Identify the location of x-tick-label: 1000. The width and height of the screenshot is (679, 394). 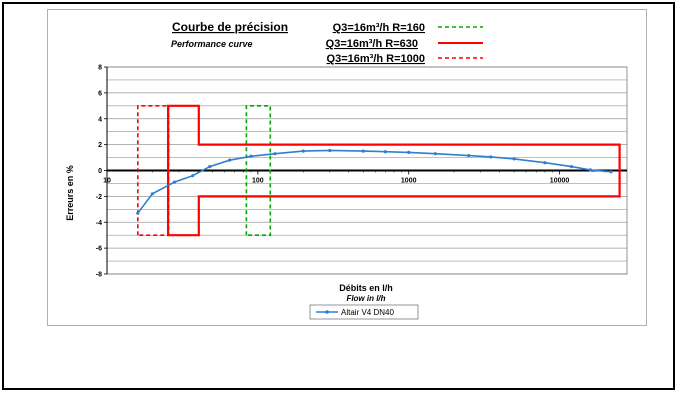
(409, 181).